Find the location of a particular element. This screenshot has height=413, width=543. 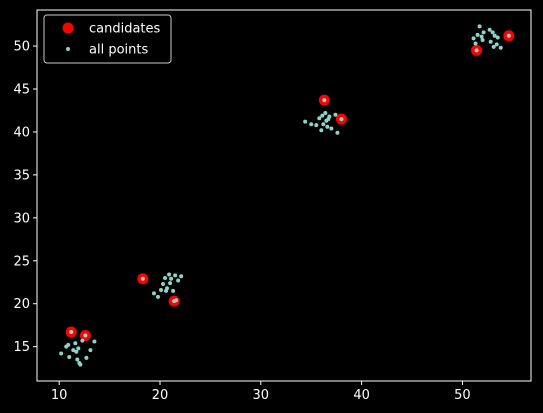

y-tick-label: 45 is located at coordinates (21, 90).